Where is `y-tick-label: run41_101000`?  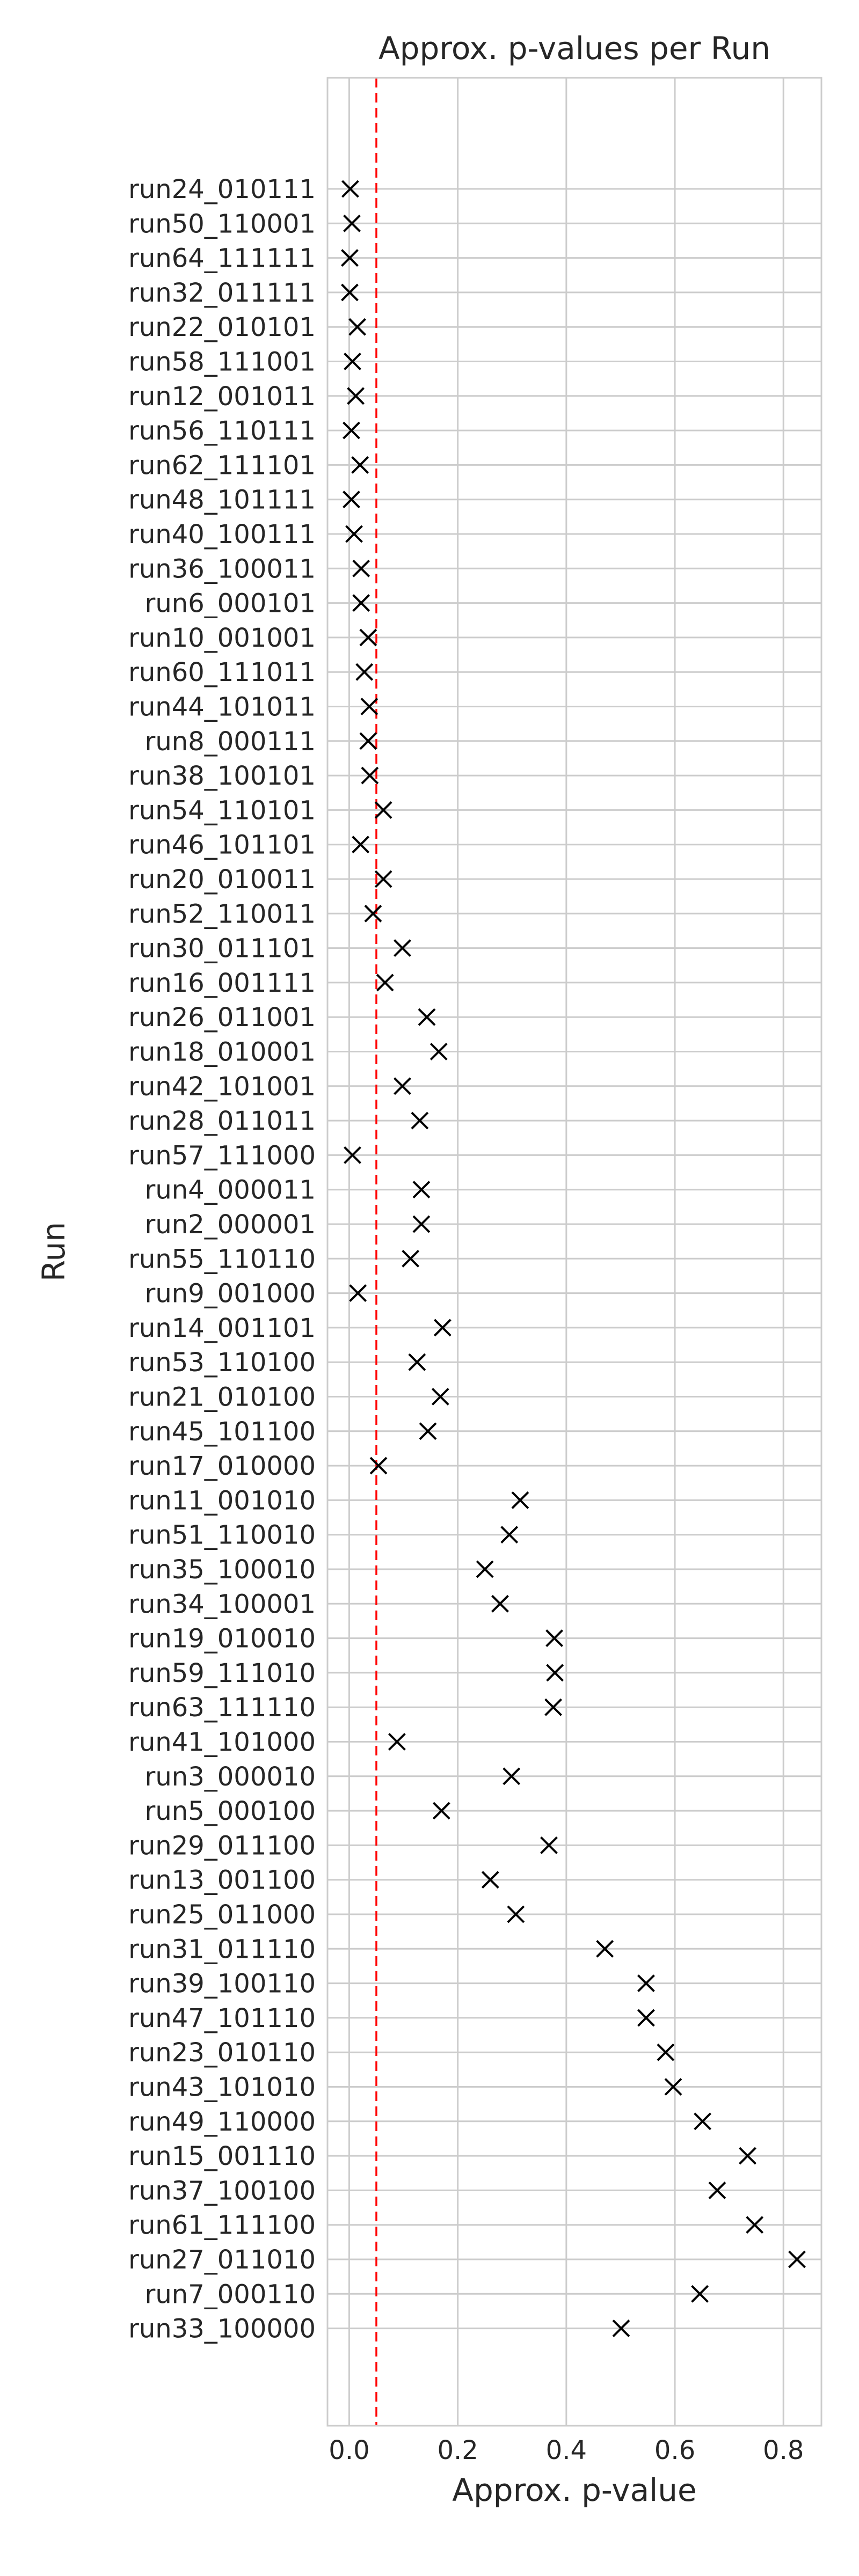 y-tick-label: run41_101000 is located at coordinates (222, 1743).